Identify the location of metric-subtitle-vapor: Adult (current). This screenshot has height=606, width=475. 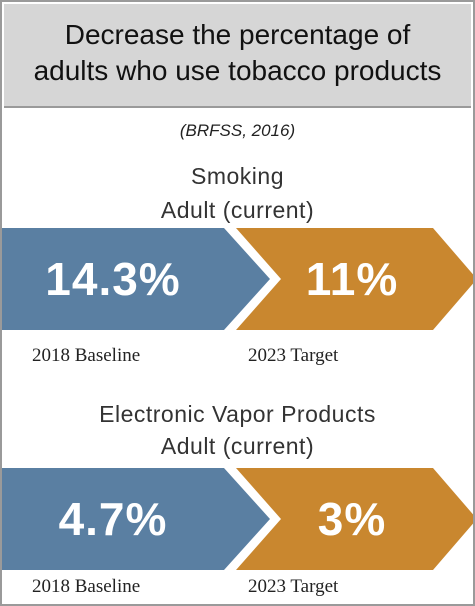
(237, 446).